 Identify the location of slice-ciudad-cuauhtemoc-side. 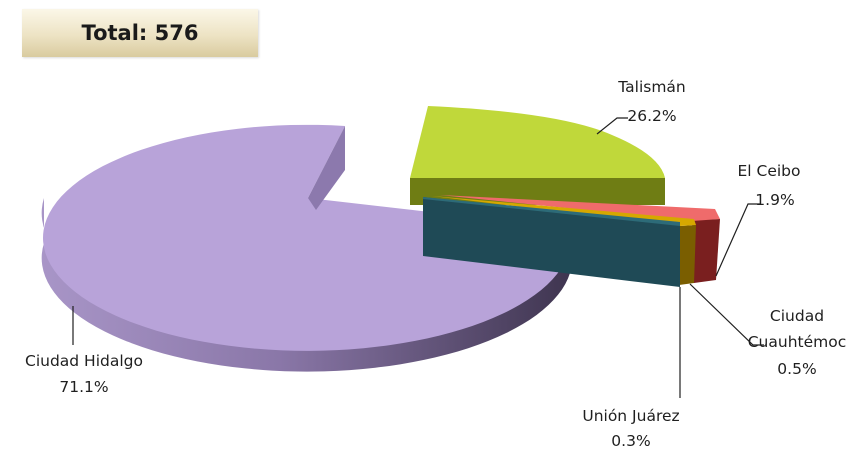
(687, 255).